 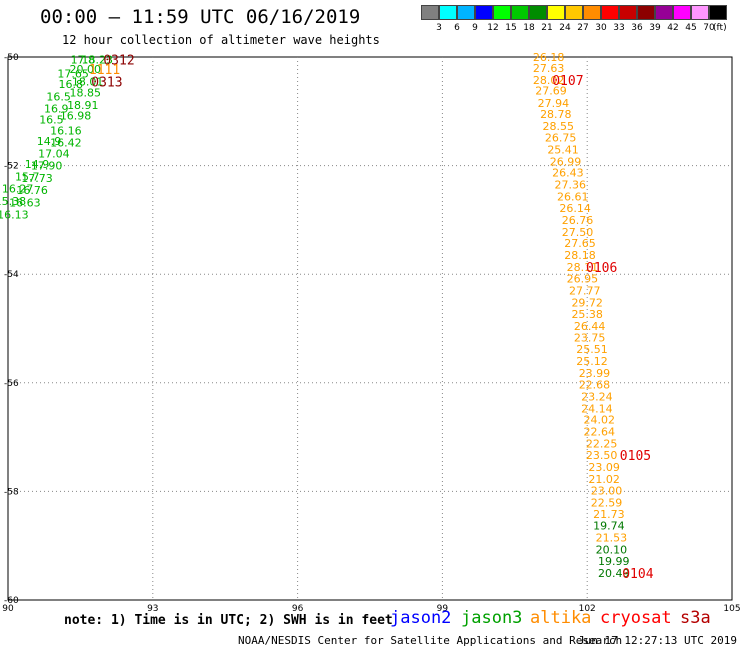 I want to click on legend-label: 3, so click(x=439, y=28).